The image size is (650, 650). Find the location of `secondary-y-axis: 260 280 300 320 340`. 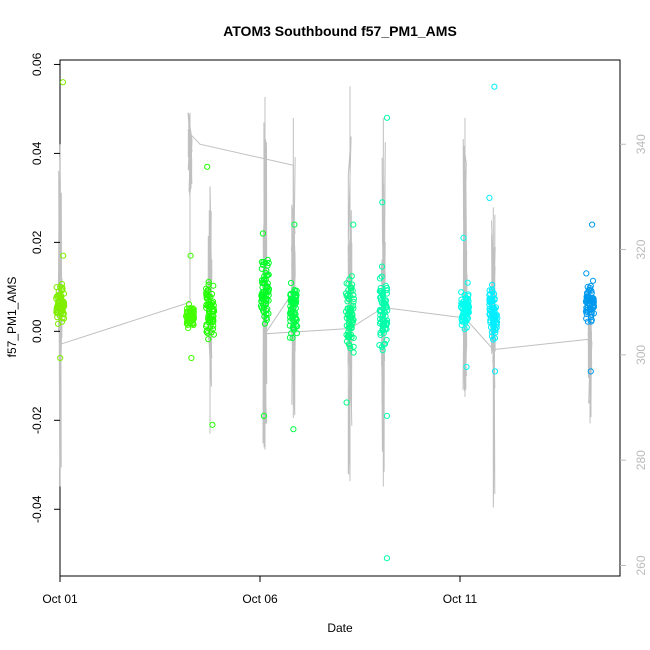

secondary-y-axis: 260 280 300 320 340 is located at coordinates (634, 355).